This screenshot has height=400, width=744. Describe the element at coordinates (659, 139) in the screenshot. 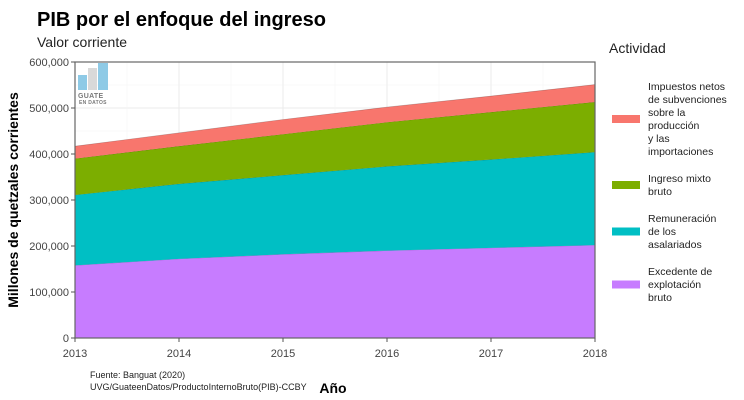

I see `legend-label-line: y las` at that location.